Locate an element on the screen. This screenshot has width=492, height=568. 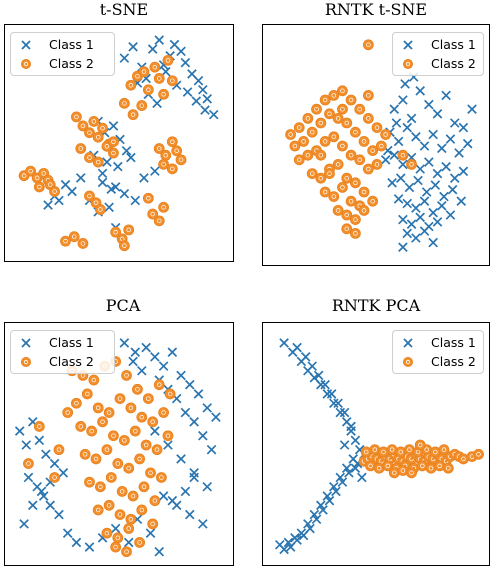
x-marker-icon is located at coordinates (408, 44).